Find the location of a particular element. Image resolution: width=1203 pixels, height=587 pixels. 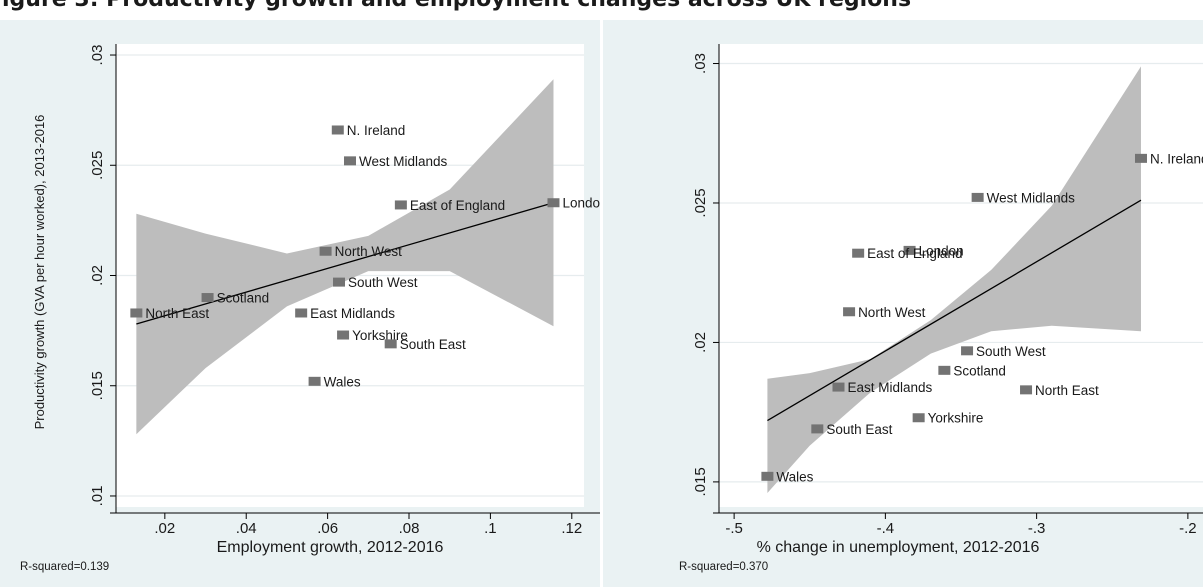

right-point-label: North West is located at coordinates (892, 312).